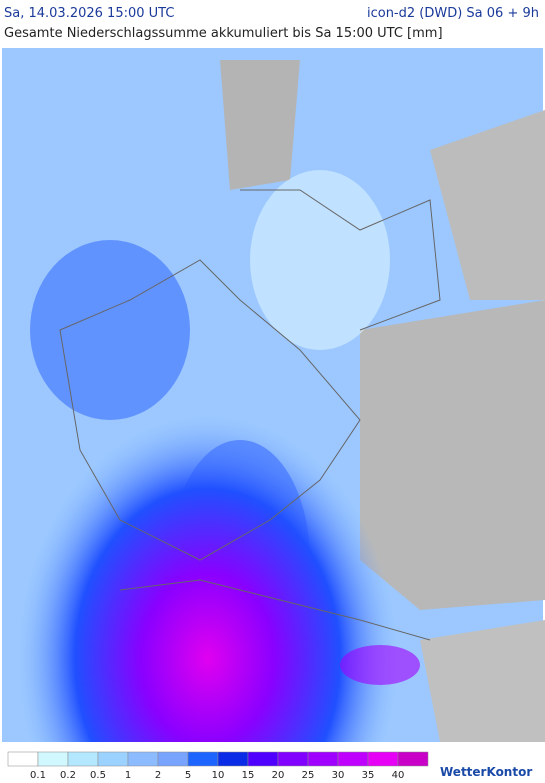 This screenshot has width=545, height=783. I want to click on brand: WetterKontor, so click(486, 772).